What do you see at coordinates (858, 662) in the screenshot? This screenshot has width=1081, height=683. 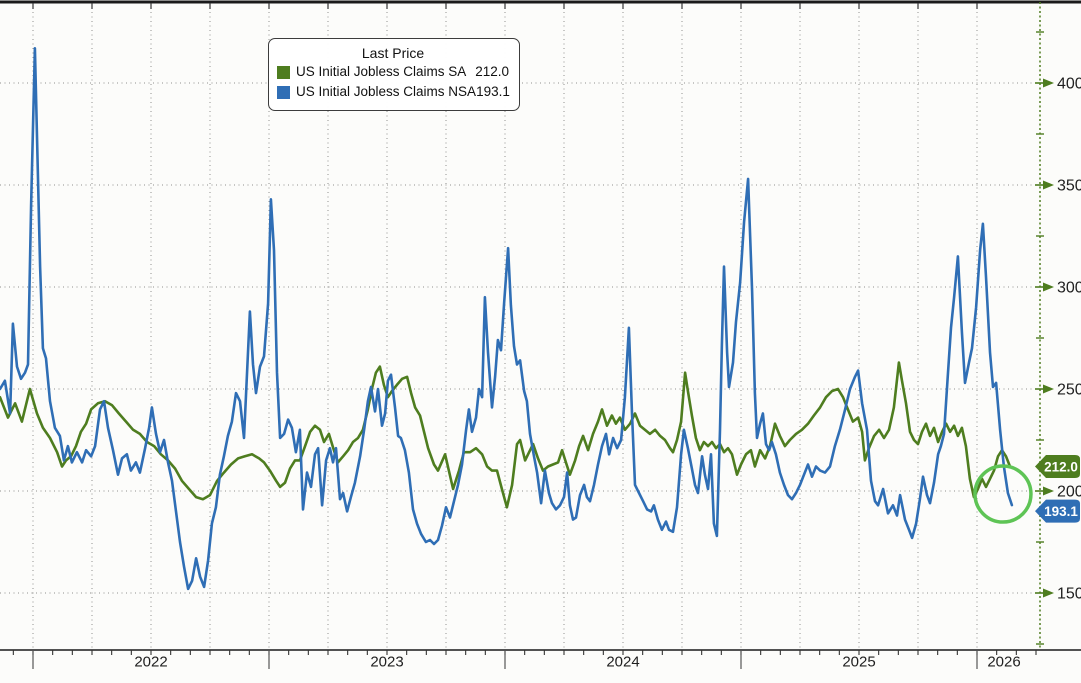 I see `x-axis-year-label: 2025` at bounding box center [858, 662].